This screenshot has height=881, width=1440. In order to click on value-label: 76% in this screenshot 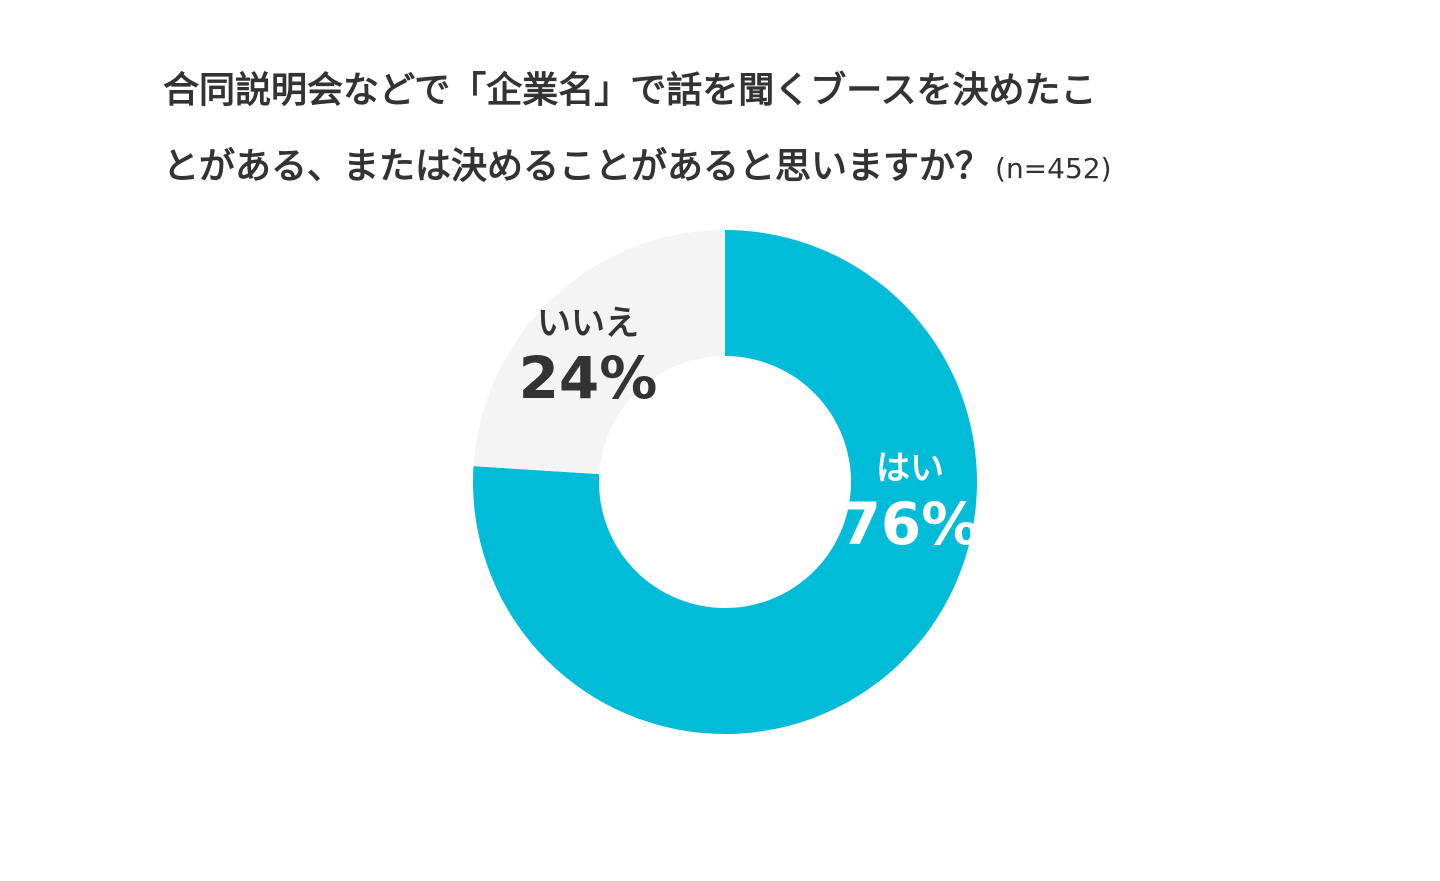, I will do `click(910, 524)`.